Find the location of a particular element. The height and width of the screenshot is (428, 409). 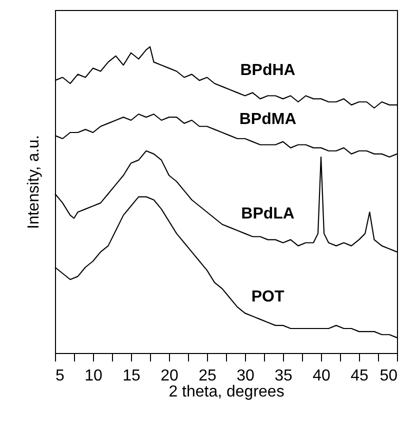

x-axis-title: 2 theta, degrees is located at coordinates (226, 392).